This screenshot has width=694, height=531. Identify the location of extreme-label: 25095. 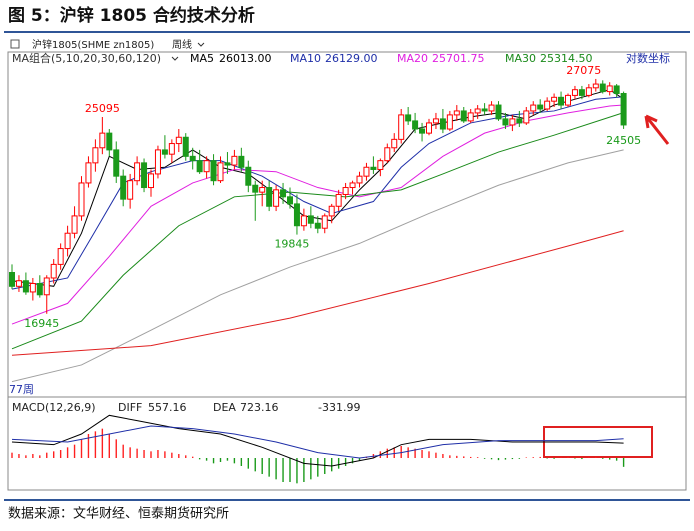
(102, 108).